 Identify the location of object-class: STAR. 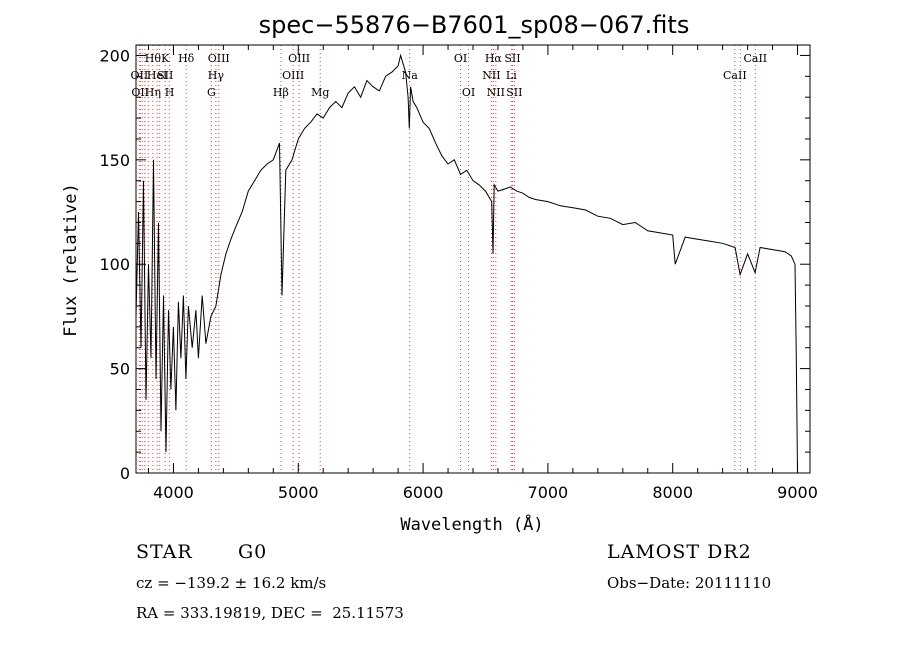
(164, 552).